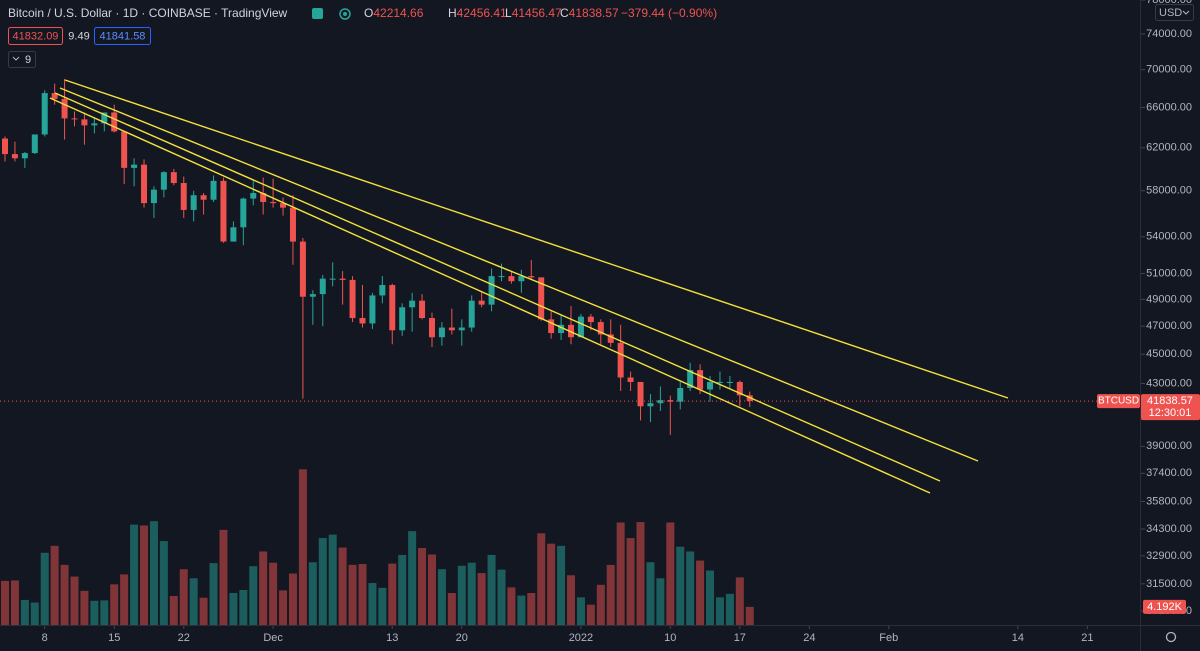 Image resolution: width=1200 pixels, height=651 pixels. I want to click on chevron-icon, so click(16, 58).